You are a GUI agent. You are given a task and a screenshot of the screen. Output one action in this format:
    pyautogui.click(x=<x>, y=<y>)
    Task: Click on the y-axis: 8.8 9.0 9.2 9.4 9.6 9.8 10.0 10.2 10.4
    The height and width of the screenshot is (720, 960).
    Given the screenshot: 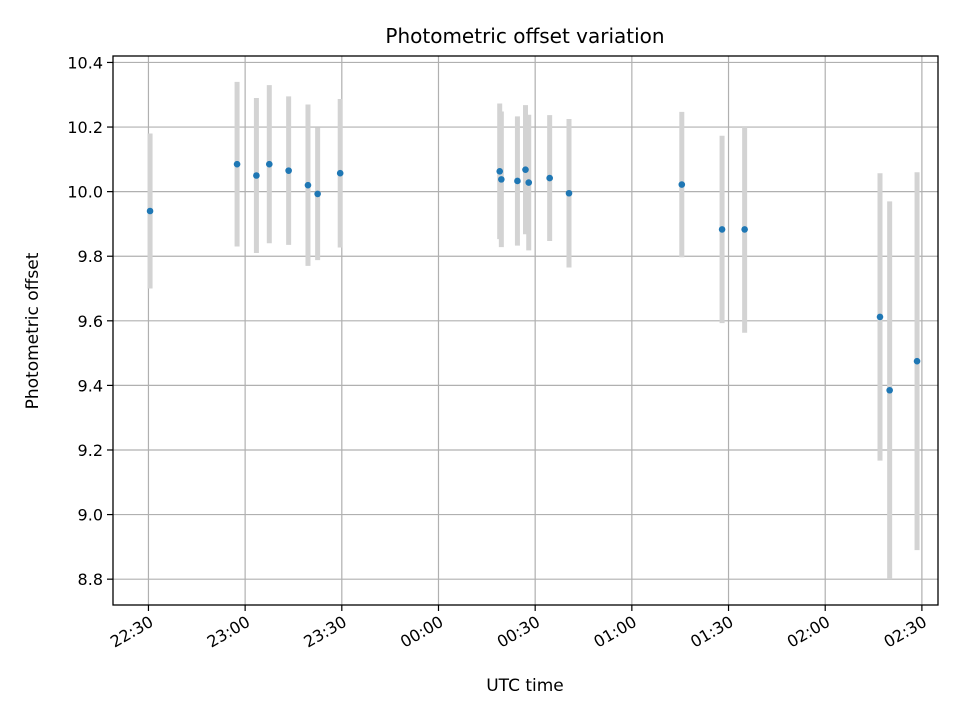 What is the action you would take?
    pyautogui.click(x=90, y=321)
    